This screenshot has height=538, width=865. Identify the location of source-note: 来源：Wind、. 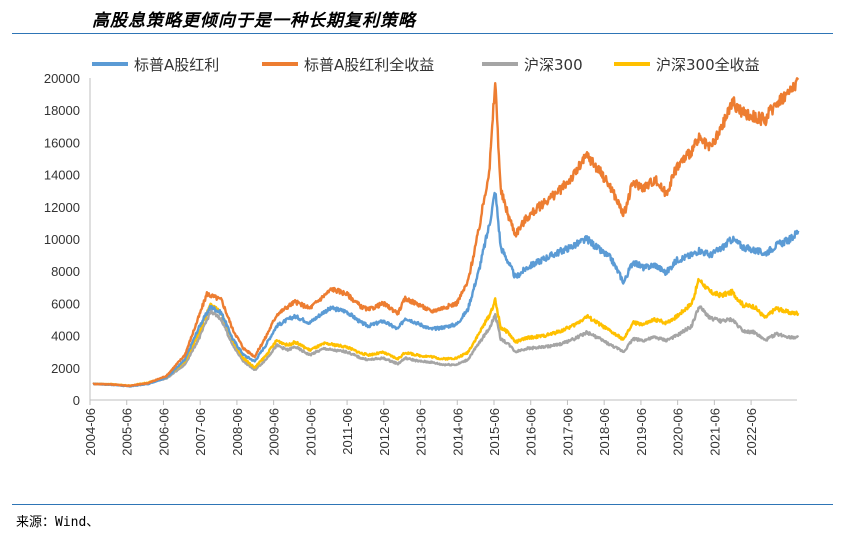
(58, 522).